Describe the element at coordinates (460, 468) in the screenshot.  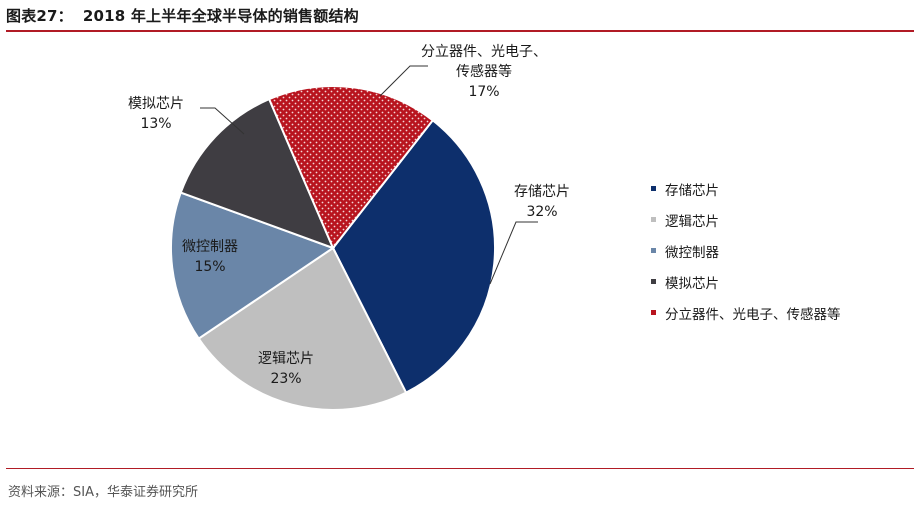
I see `source-divider` at that location.